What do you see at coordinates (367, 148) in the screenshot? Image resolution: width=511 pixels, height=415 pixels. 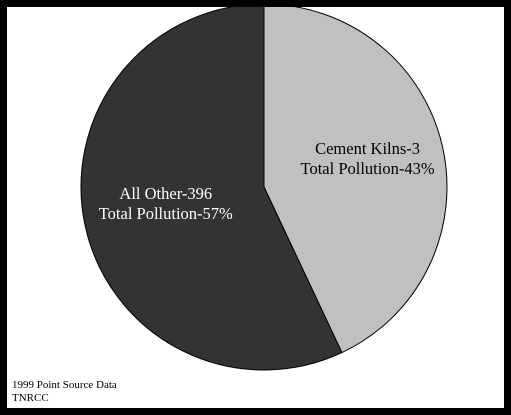 I see `slice-label-line: Cement Kilns-3` at bounding box center [367, 148].